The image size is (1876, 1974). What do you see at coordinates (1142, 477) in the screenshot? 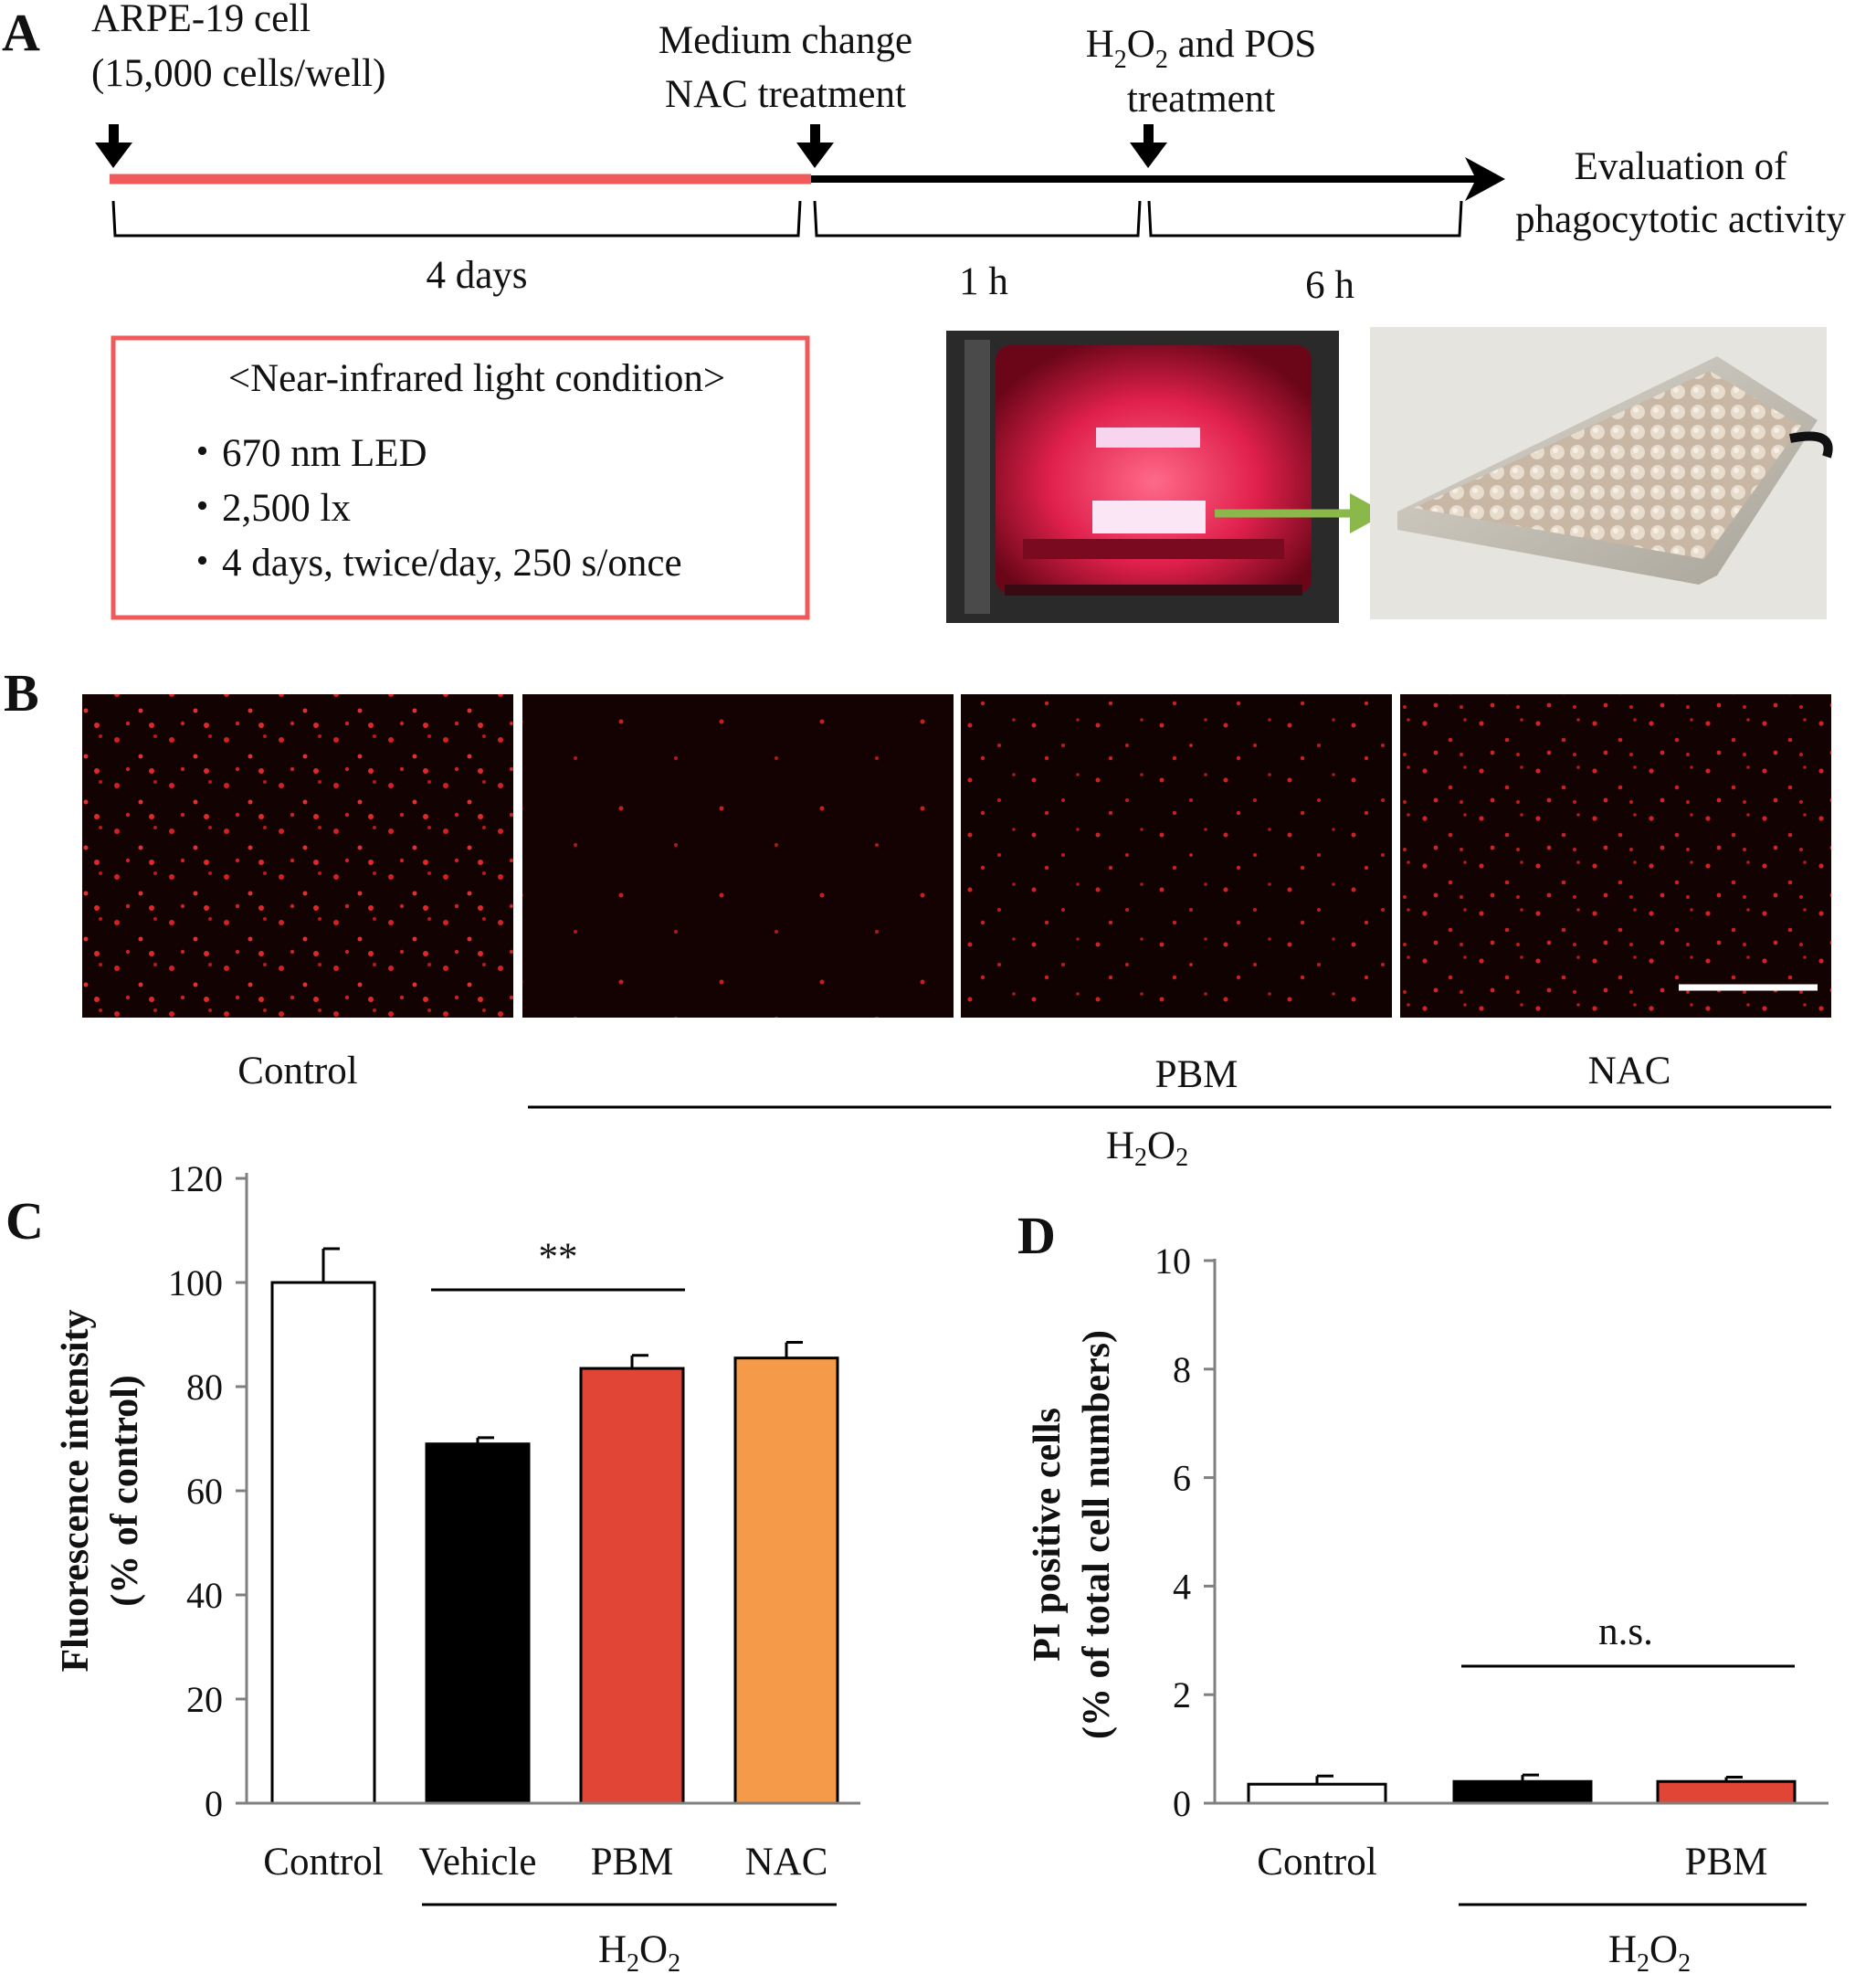
I see `incubator-photo` at bounding box center [1142, 477].